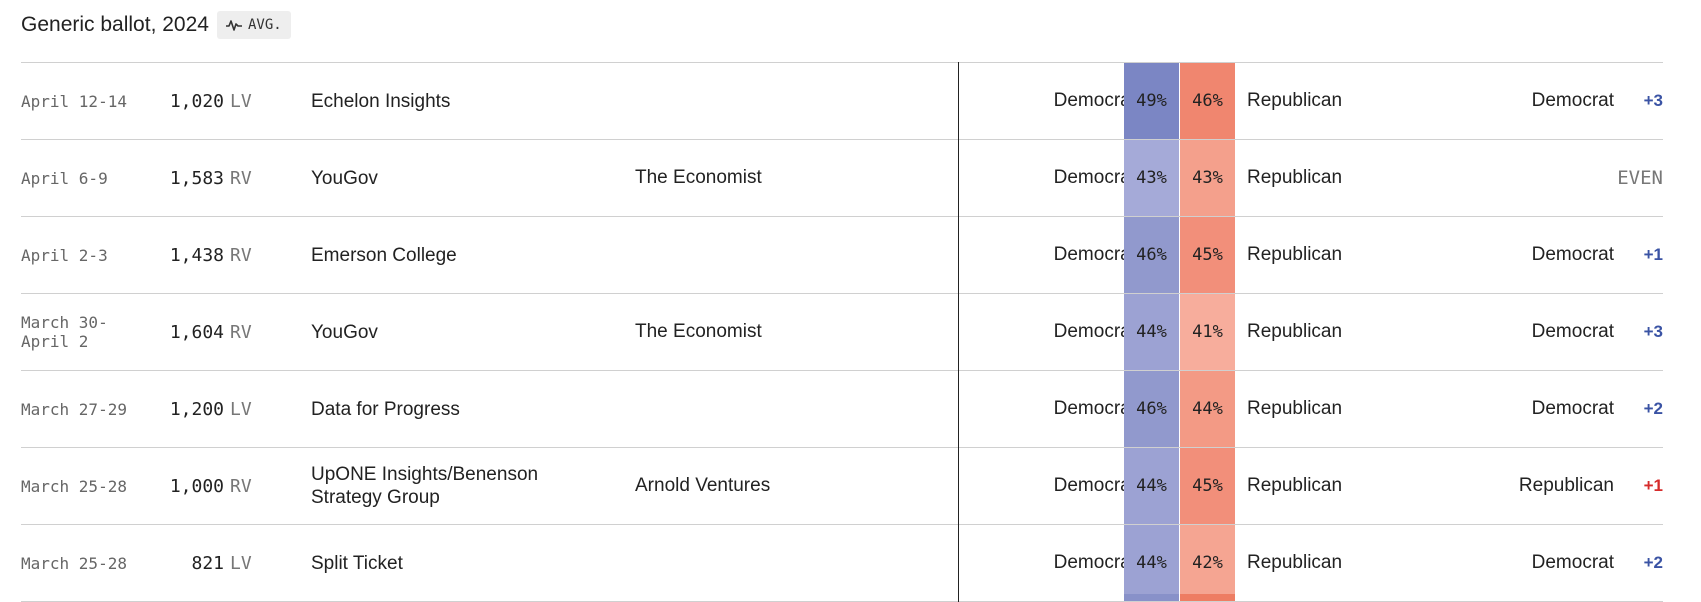 Image resolution: width=1701 pixels, height=602 pixels. I want to click on poll-dates: April 6-9, so click(91, 178).